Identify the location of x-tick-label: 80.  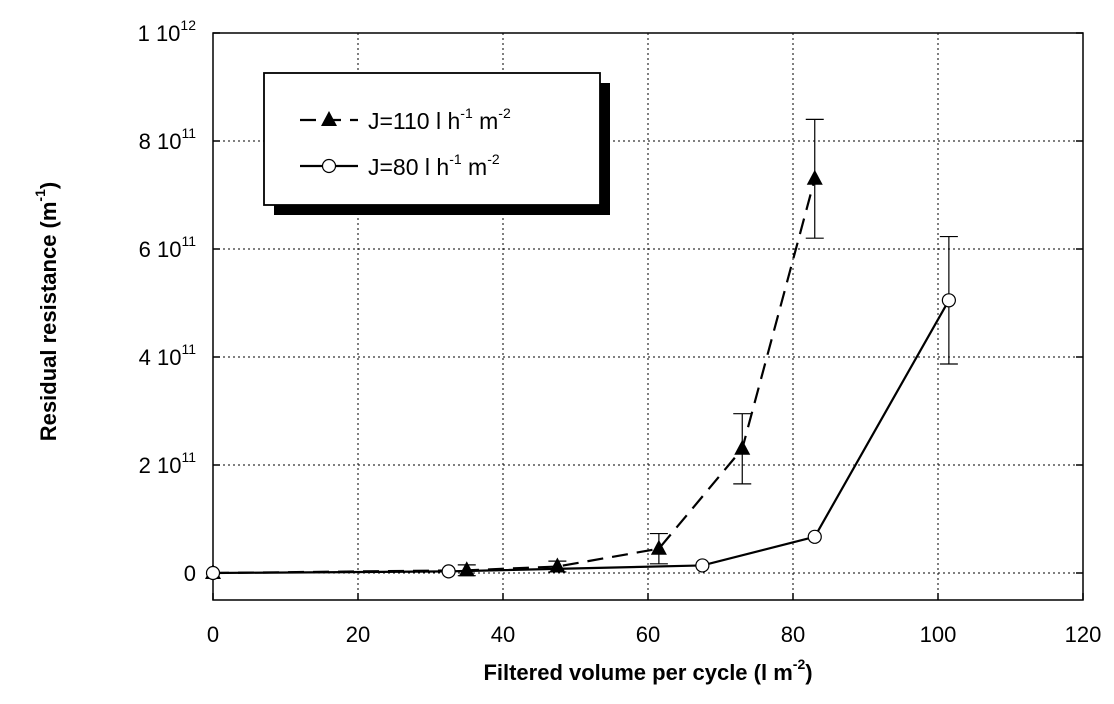
(793, 634).